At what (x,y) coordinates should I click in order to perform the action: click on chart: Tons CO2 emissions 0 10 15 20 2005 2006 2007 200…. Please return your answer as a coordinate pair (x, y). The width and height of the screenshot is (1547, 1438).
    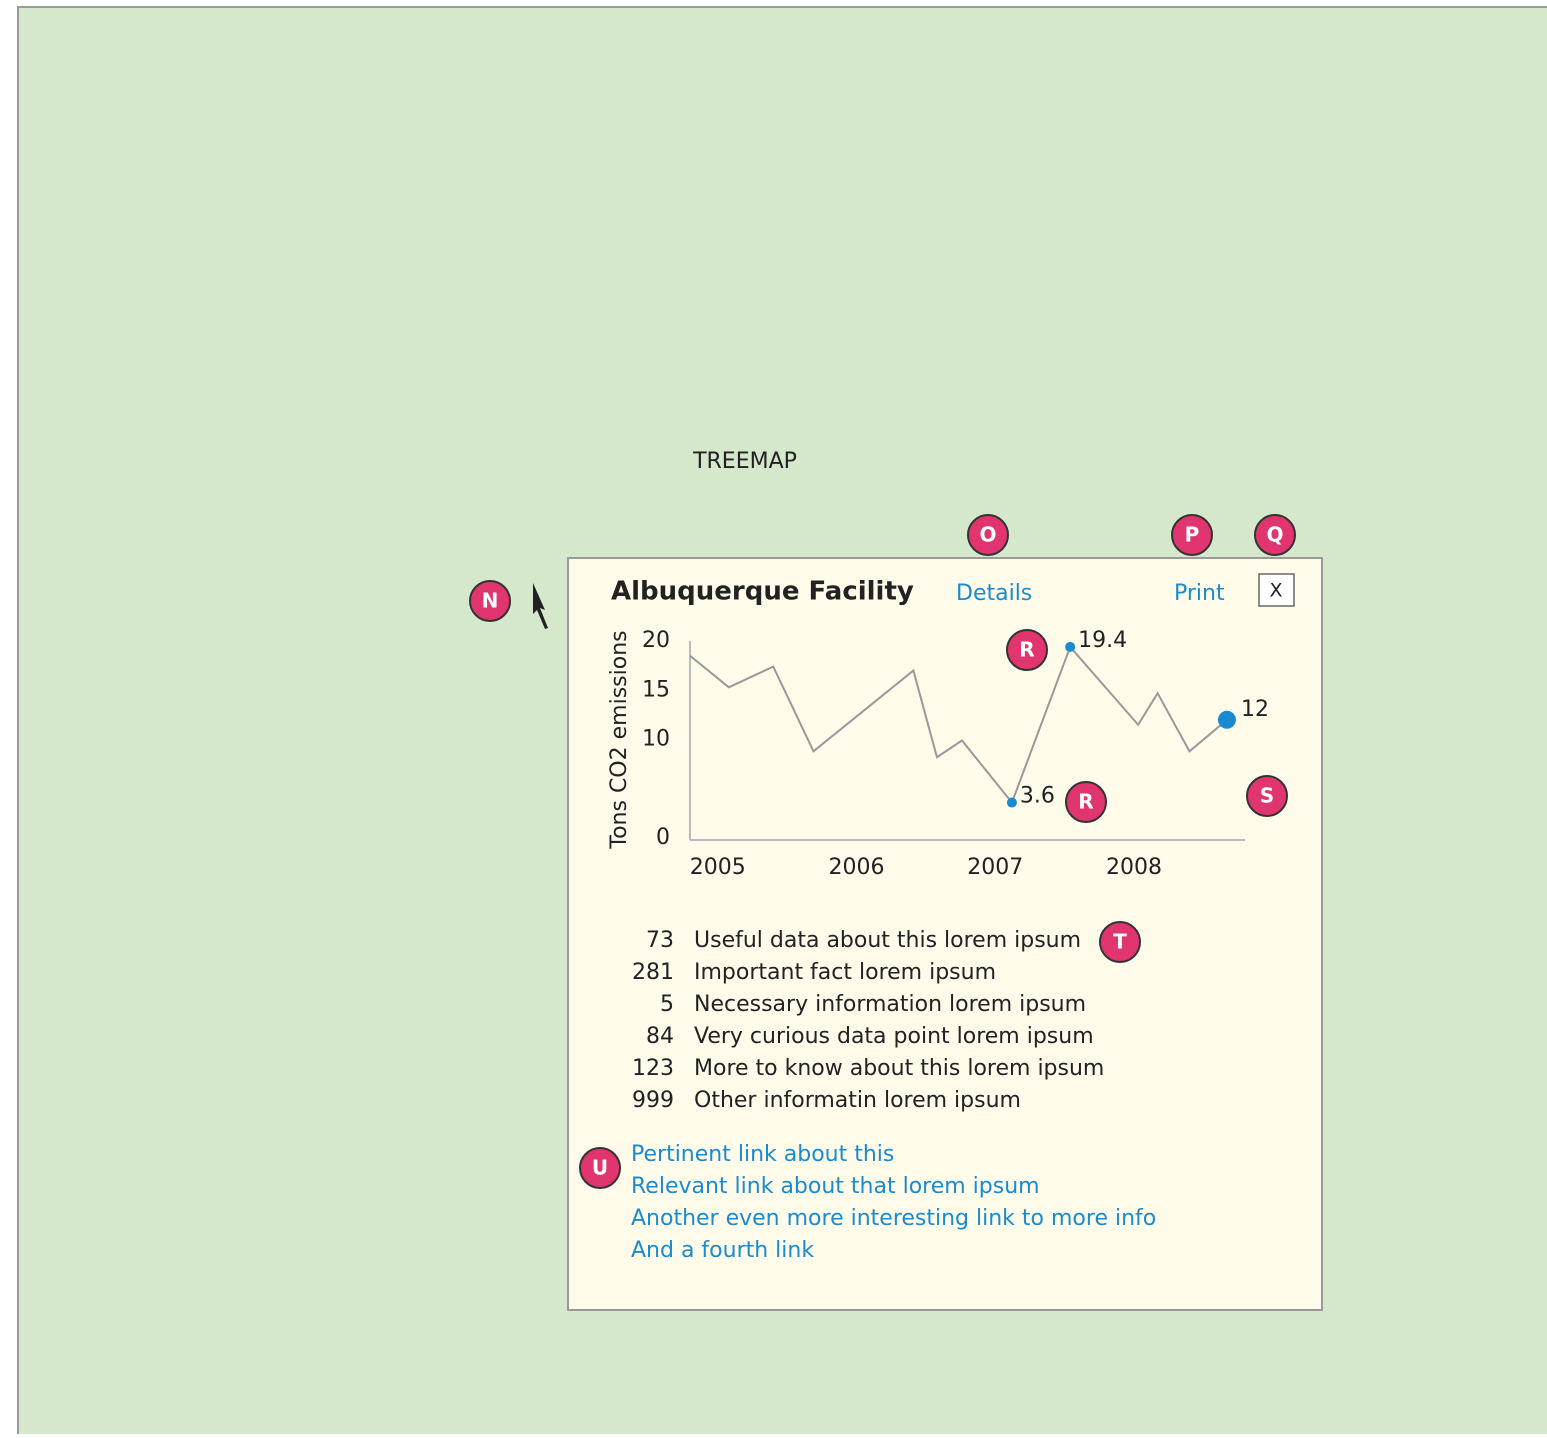
    Looking at the image, I should click on (938, 754).